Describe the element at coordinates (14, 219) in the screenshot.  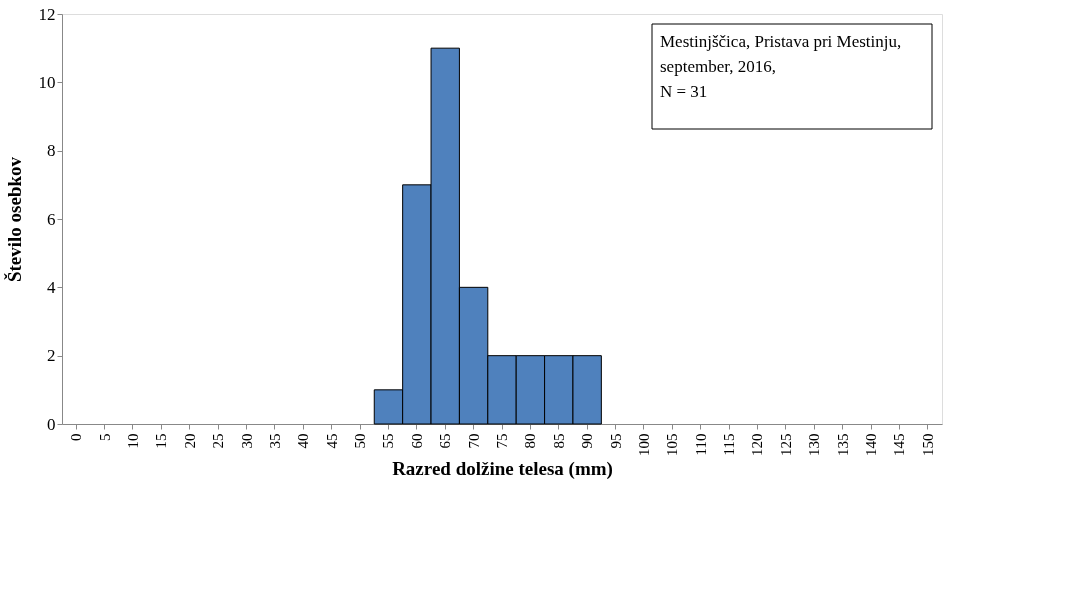
I see `y-axis-title: Število osebkov` at that location.